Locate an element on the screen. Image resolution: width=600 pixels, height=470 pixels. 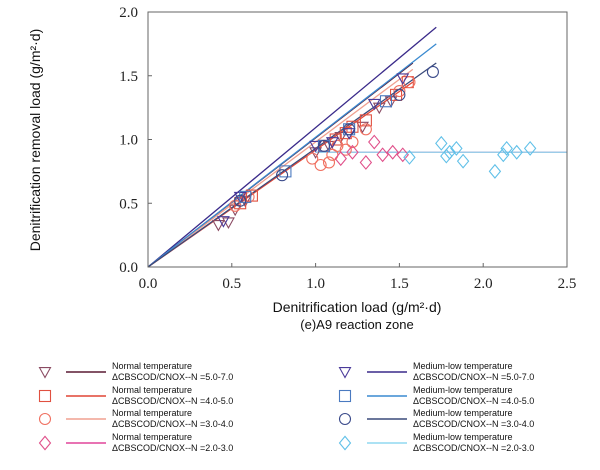
y-axis: 0.0 0.5 1.0 1.5 2.0 is located at coordinates (135, 140).